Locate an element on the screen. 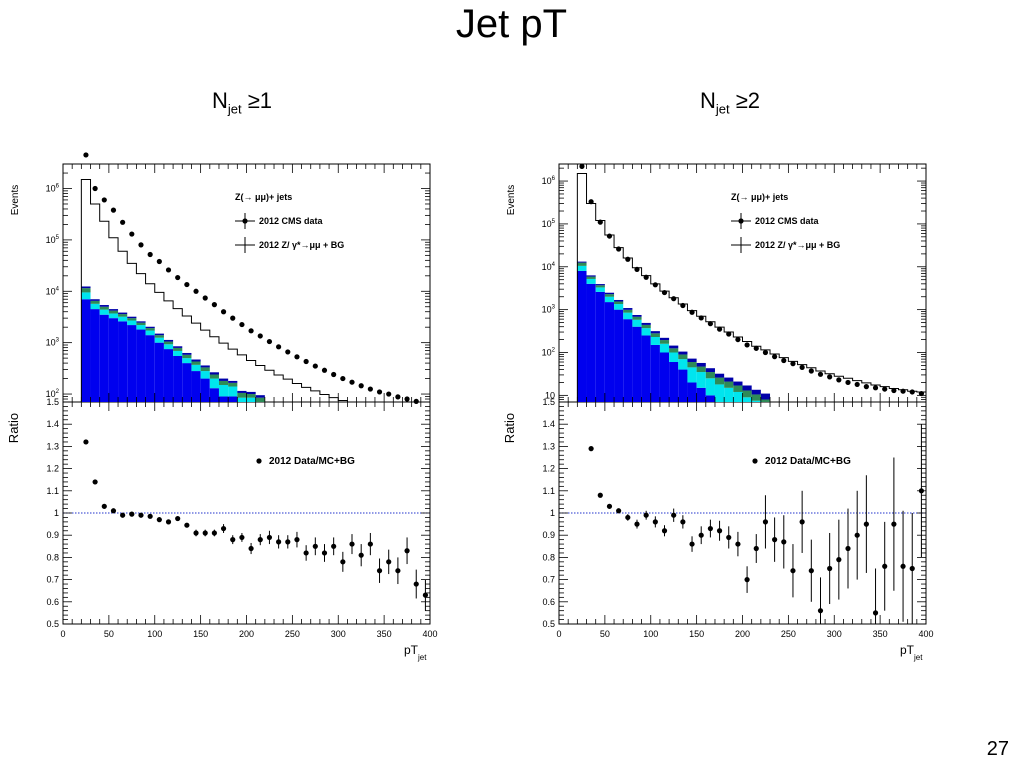  x-tick-label: 100 is located at coordinates (650, 634).